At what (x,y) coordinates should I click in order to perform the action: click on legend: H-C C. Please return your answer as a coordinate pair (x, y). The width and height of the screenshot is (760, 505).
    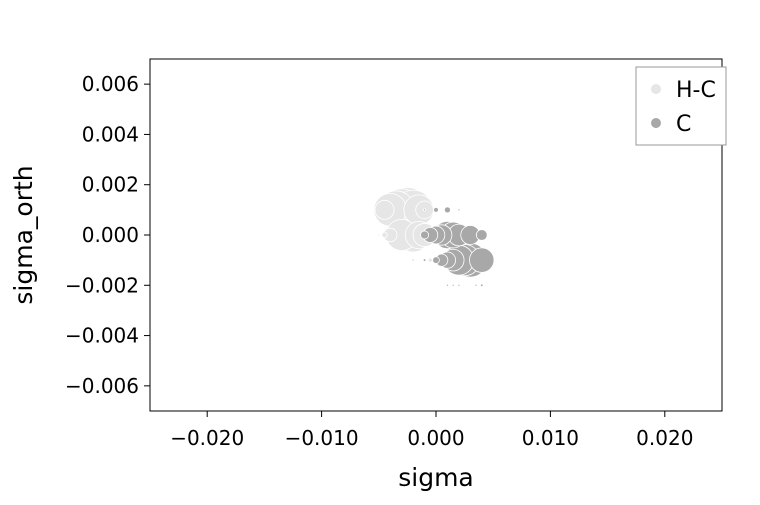
    Looking at the image, I should click on (681, 106).